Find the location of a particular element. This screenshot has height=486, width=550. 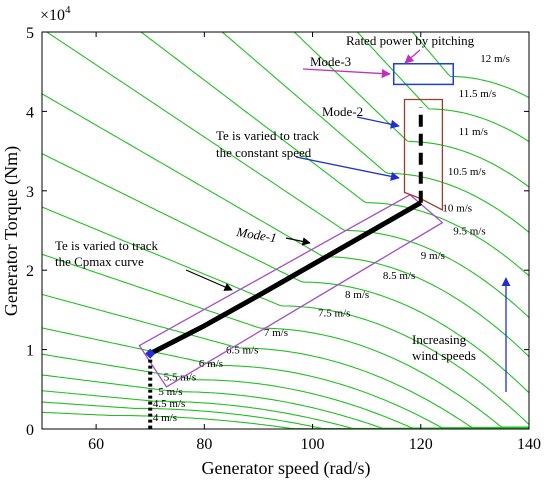

mode3-box is located at coordinates (423, 74).